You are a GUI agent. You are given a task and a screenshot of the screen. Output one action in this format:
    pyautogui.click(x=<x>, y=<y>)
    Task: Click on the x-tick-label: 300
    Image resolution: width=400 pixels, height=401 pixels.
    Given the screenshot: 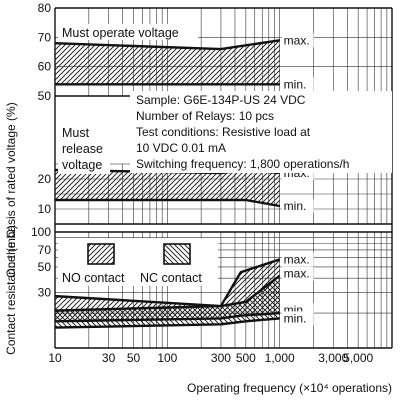 What is the action you would take?
    pyautogui.click(x=221, y=358)
    